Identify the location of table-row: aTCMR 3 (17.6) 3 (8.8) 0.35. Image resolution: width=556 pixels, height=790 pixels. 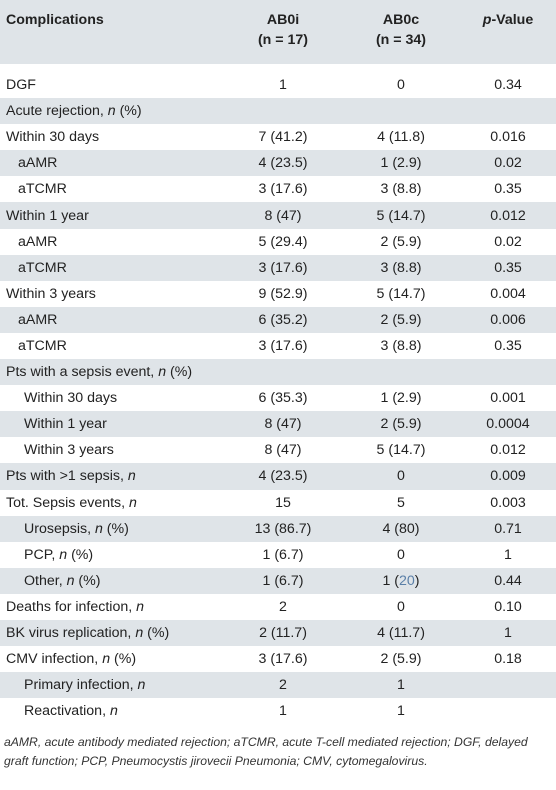
(278, 189).